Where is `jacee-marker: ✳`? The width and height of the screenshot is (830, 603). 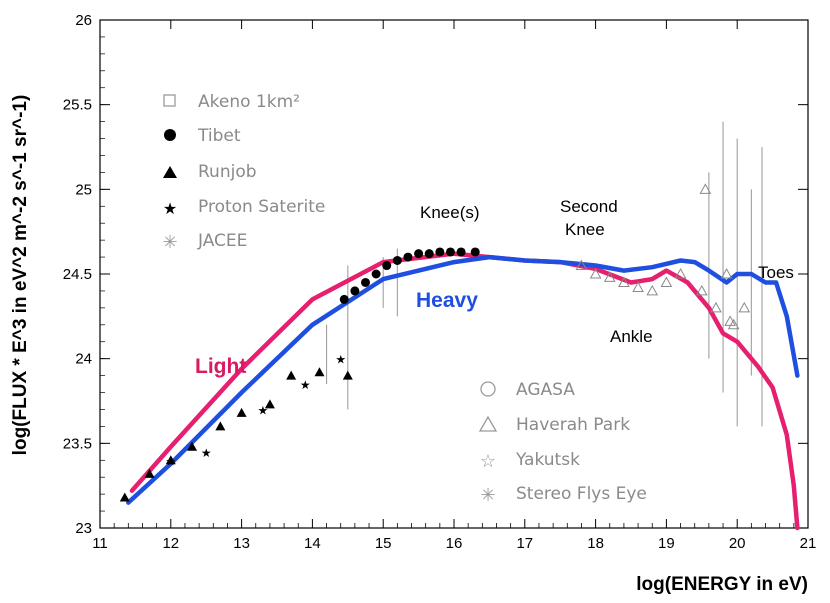 jacee-marker: ✳ is located at coordinates (169, 242).